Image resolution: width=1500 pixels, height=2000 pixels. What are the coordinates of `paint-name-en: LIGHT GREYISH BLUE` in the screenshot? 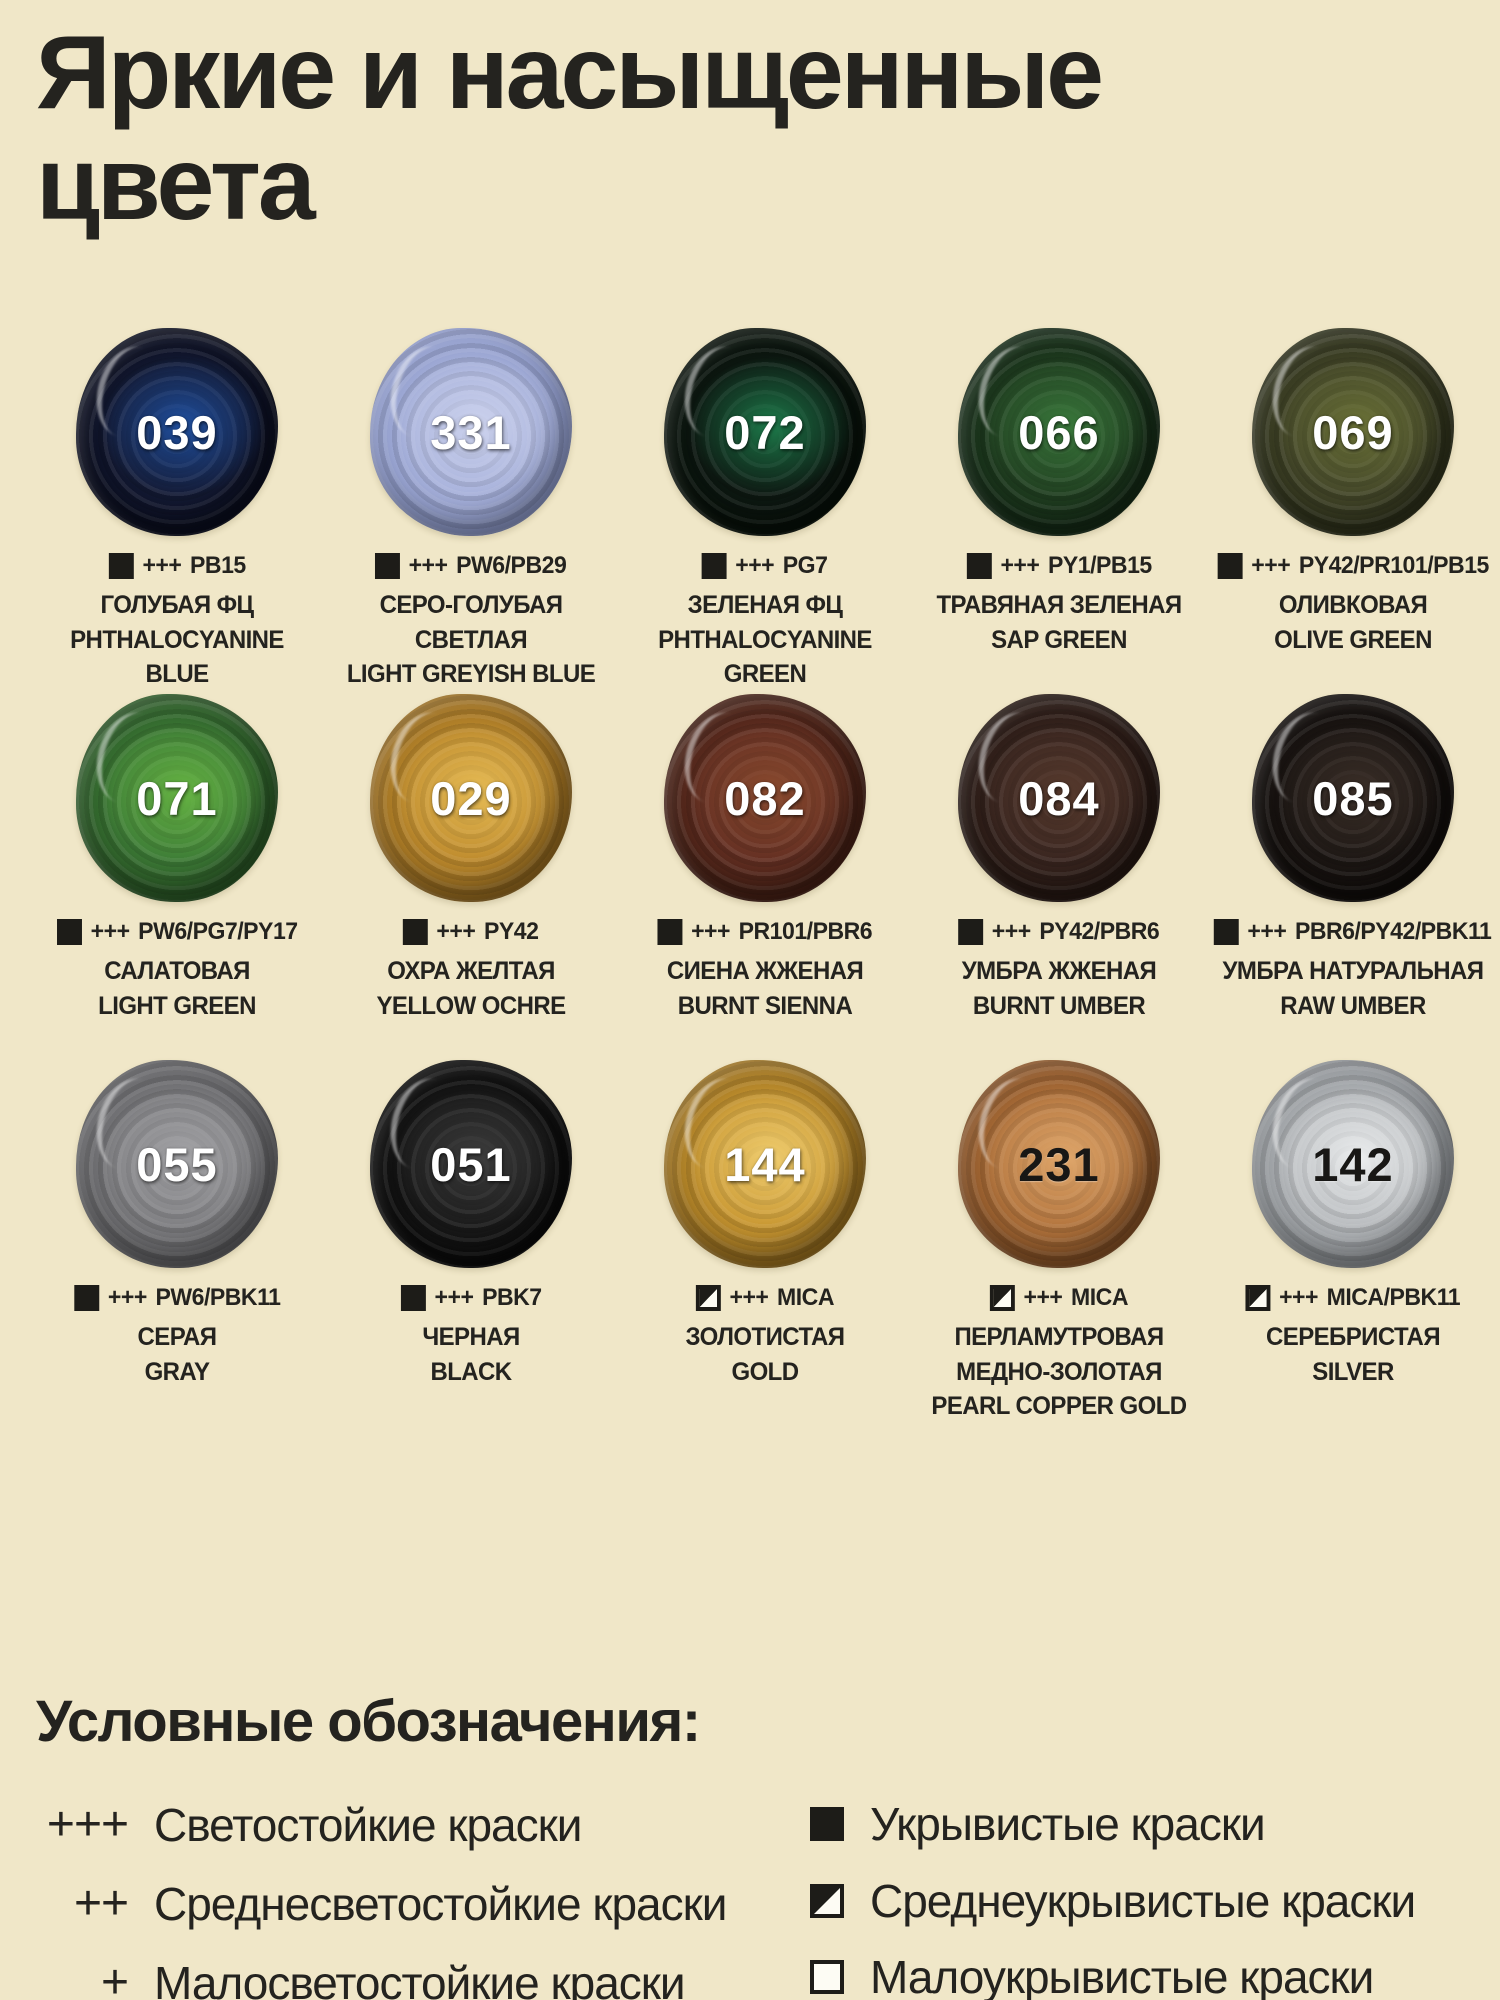 It's located at (471, 674).